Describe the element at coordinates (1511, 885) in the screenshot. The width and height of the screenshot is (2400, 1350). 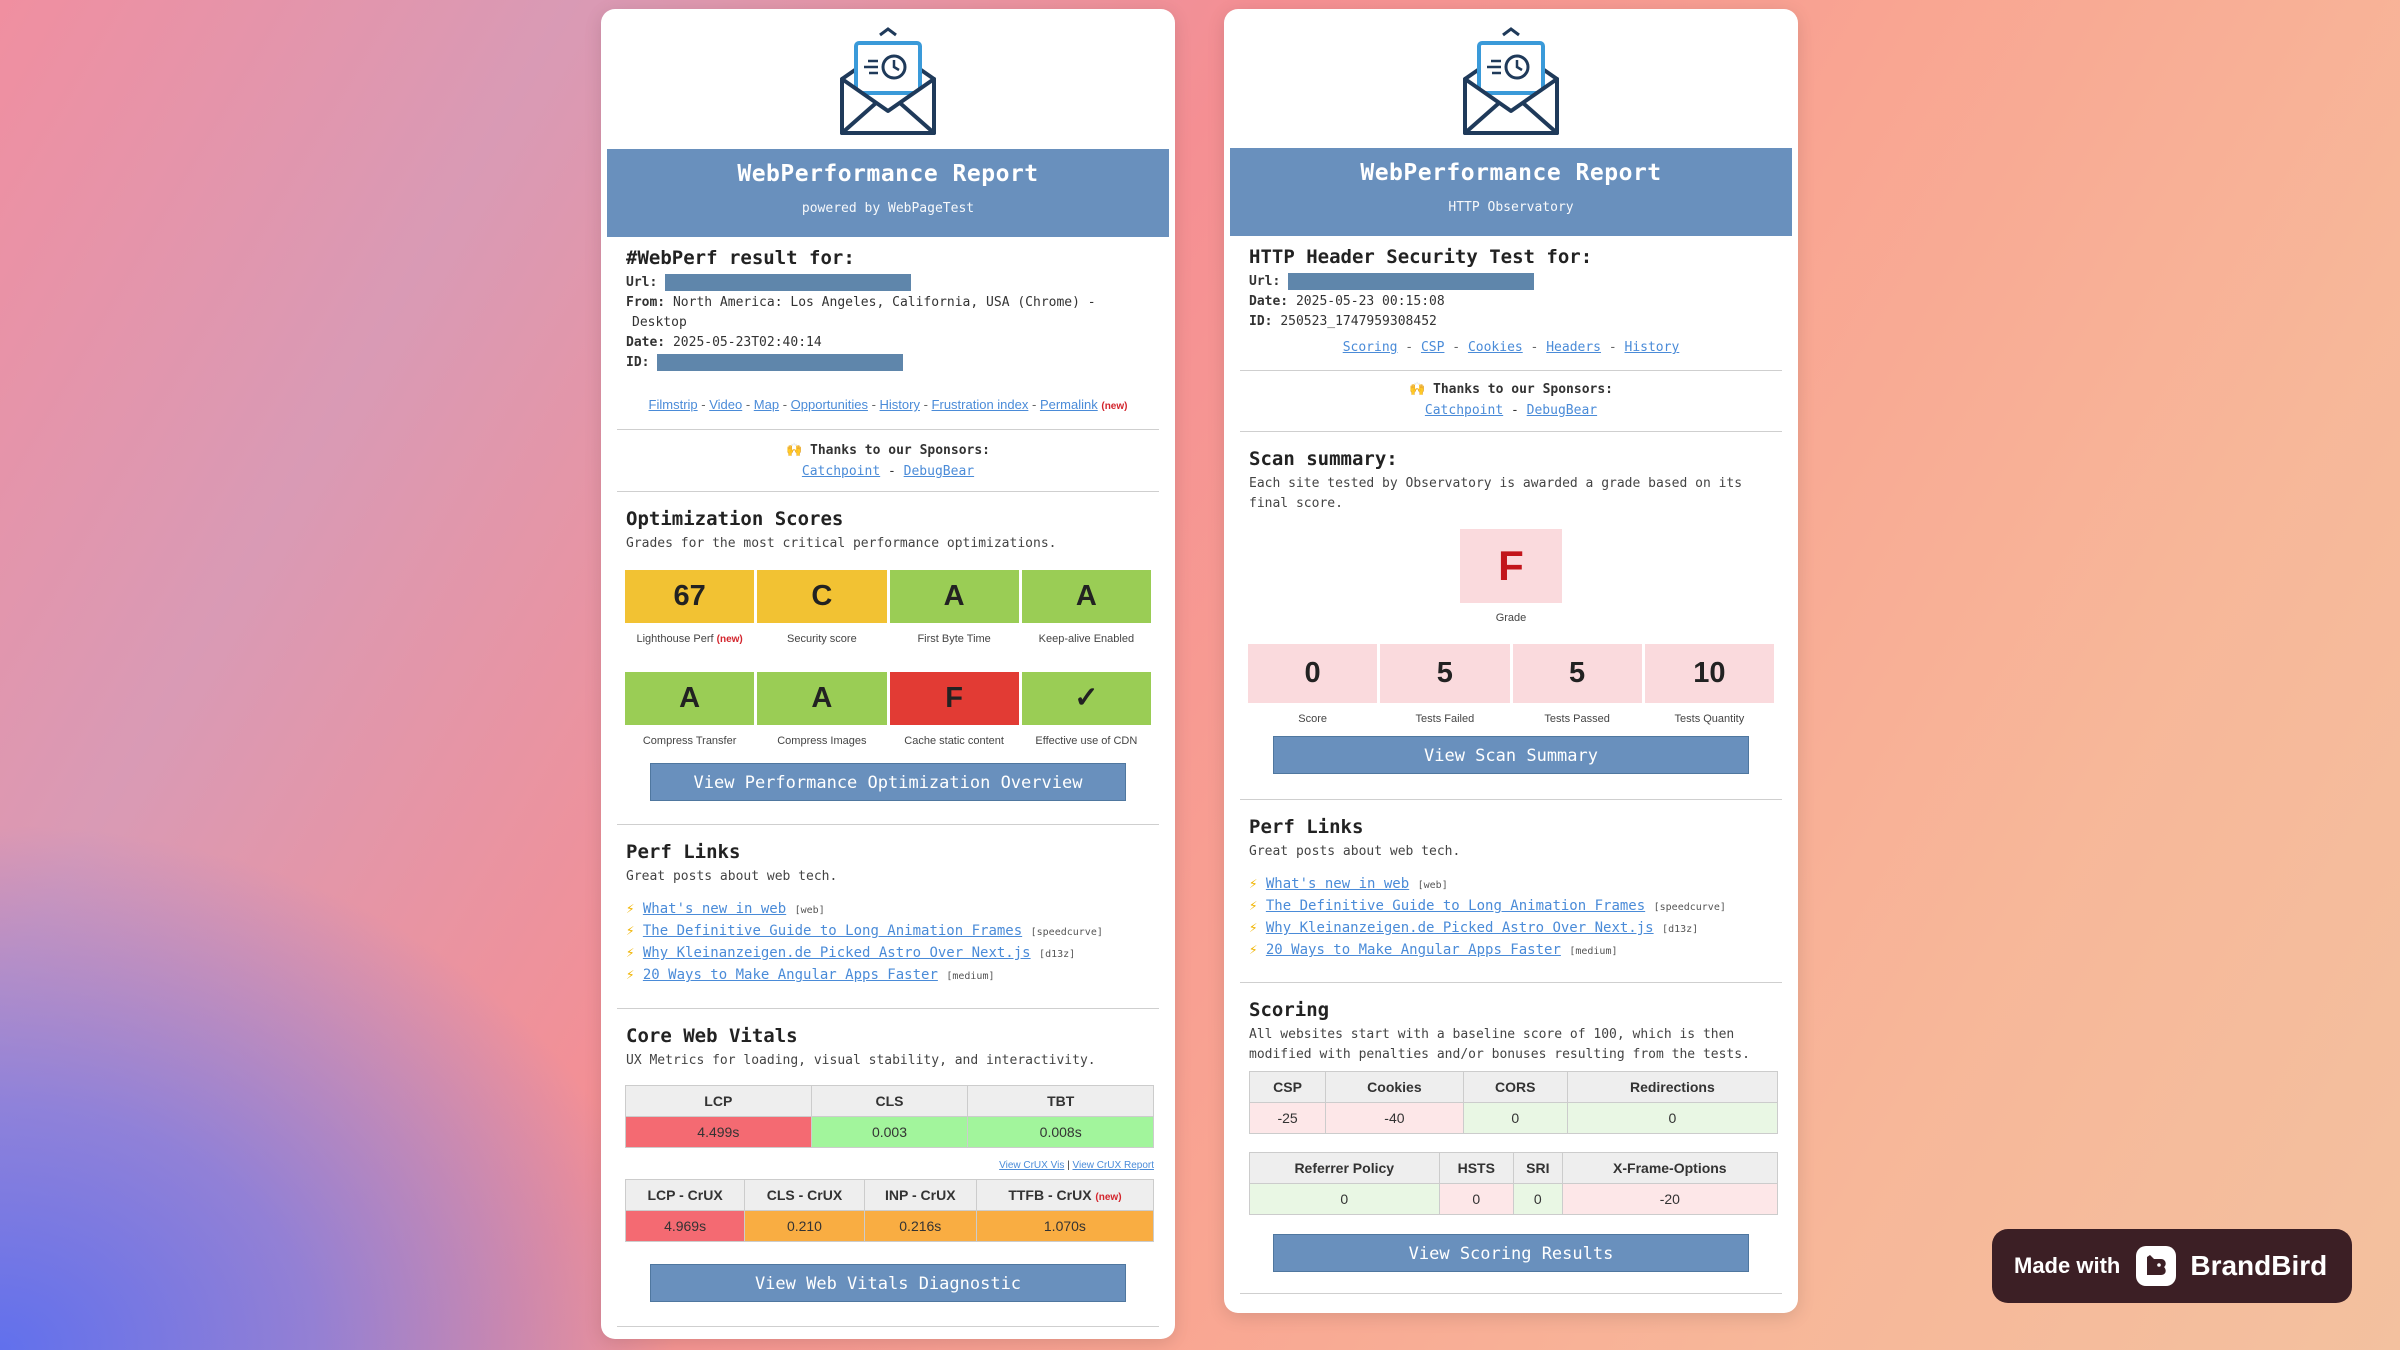
I see `list-item: ⚡ What's new in web [web]` at that location.